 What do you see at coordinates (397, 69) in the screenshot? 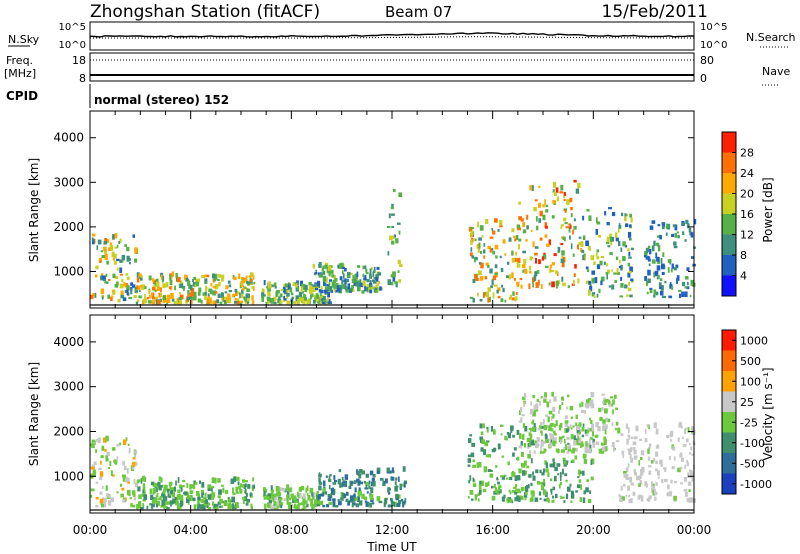
I see `freq-panel: Freq. [MHz] 18 8 80 0 Nave` at bounding box center [397, 69].